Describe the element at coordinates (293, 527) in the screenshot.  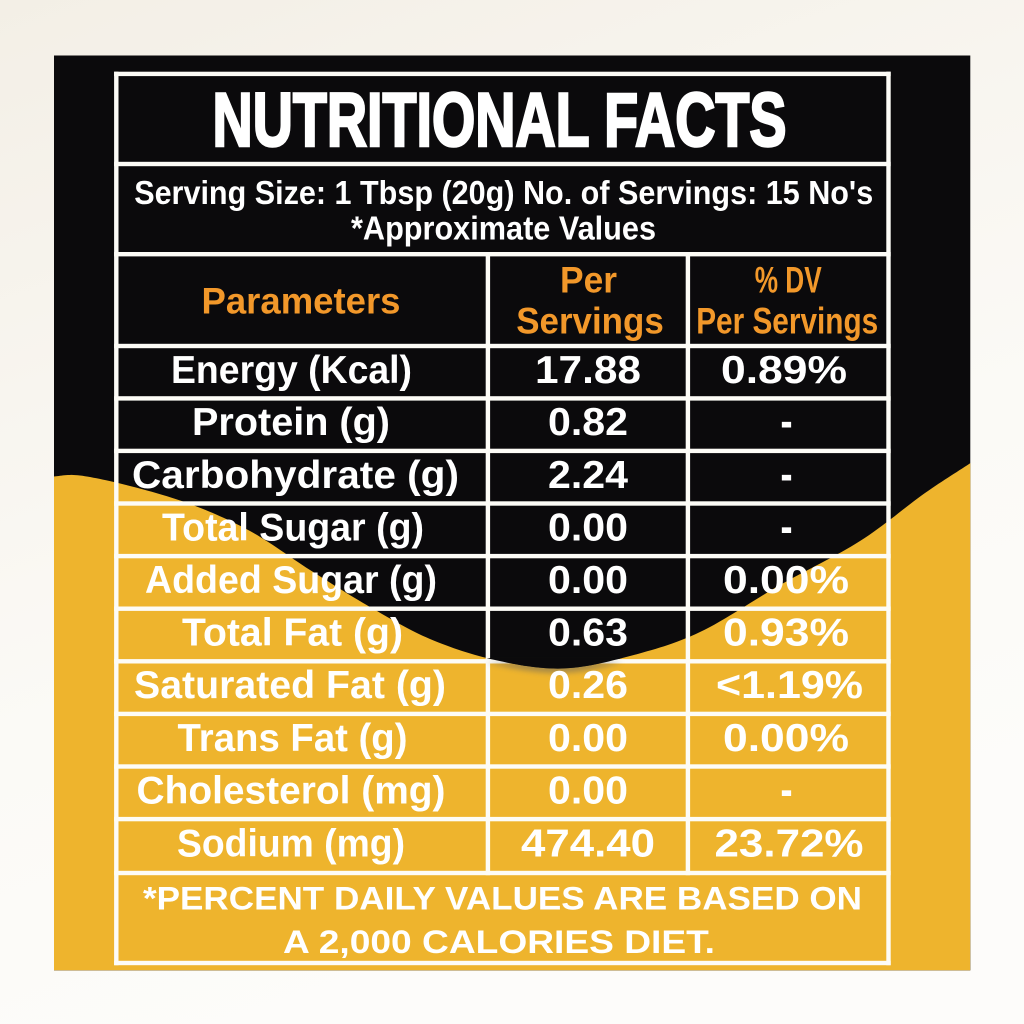
I see `svg-text: Total Sugar (g)` at that location.